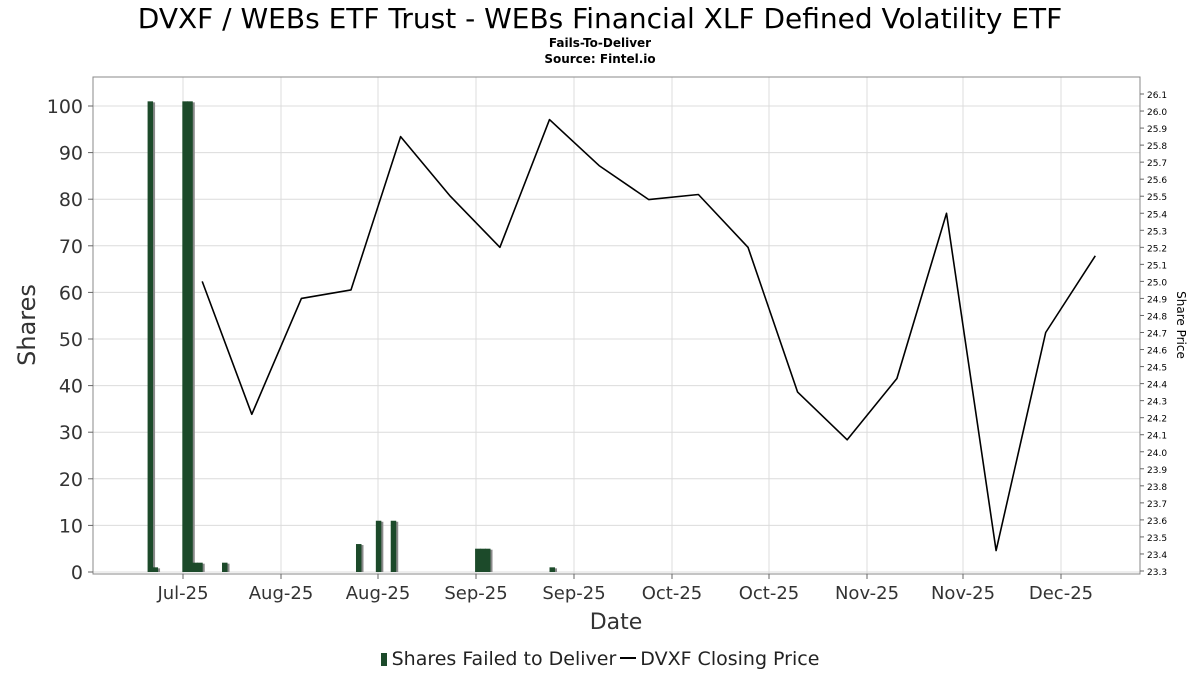  I want to click on y2-tick-label: 23.8, so click(1157, 488).